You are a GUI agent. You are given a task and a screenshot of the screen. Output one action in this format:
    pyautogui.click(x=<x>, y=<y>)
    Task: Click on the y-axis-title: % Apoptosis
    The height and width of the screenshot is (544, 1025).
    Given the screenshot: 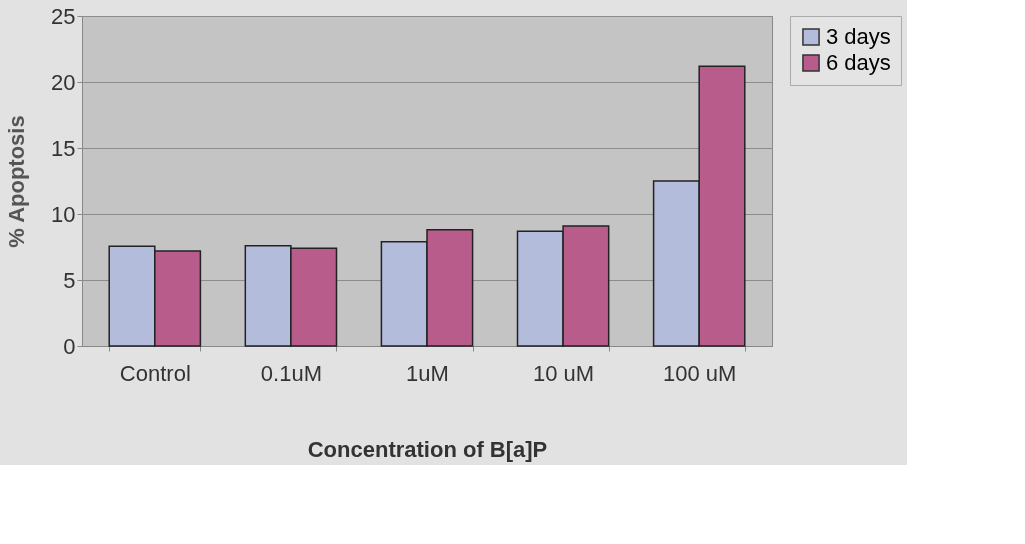 What is the action you would take?
    pyautogui.click(x=17, y=181)
    